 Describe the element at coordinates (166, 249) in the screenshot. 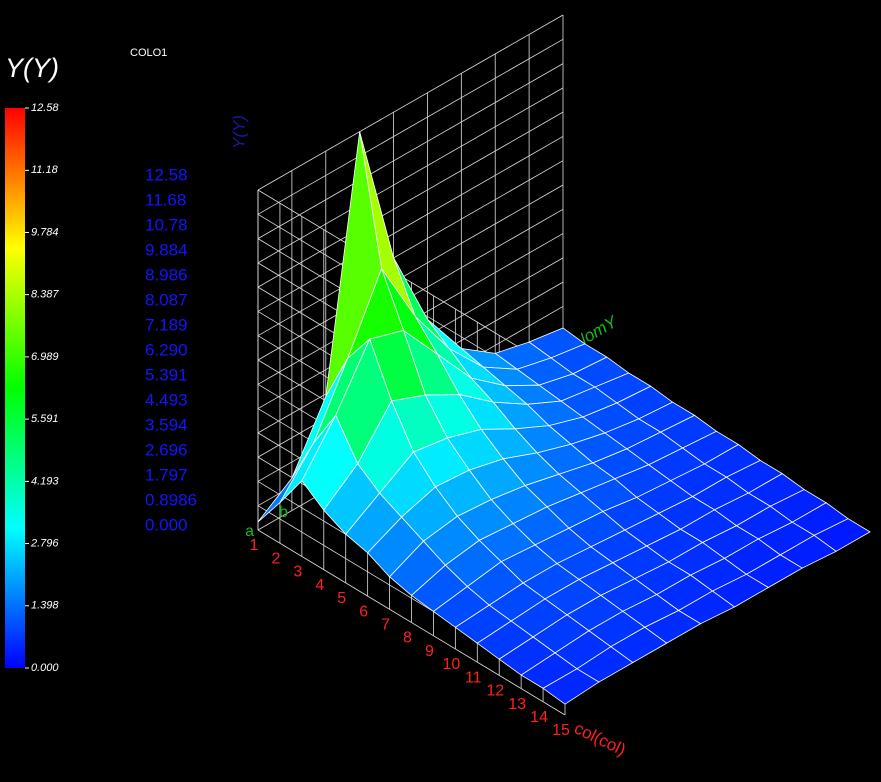

I see `z-tick-label: 9.884` at that location.